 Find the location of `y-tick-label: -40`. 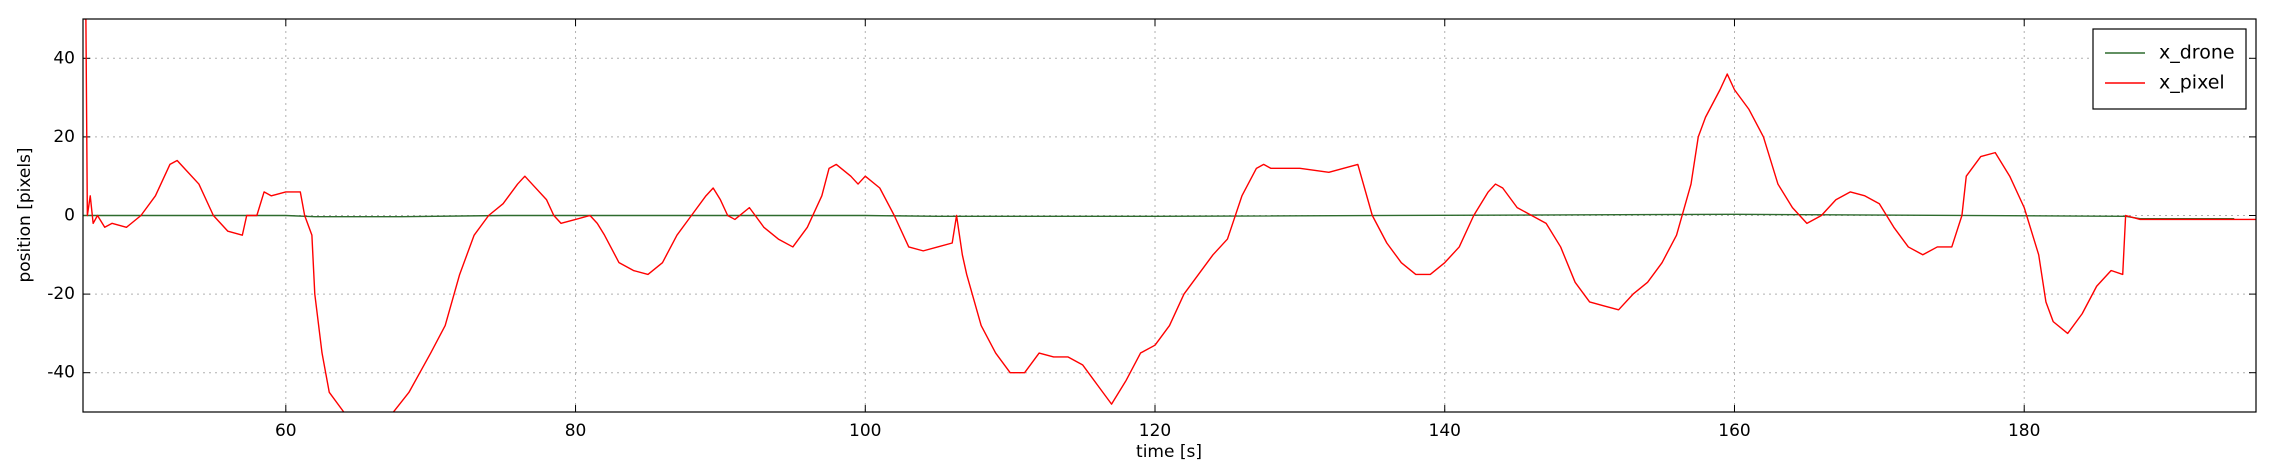

y-tick-label: -40 is located at coordinates (61, 373).